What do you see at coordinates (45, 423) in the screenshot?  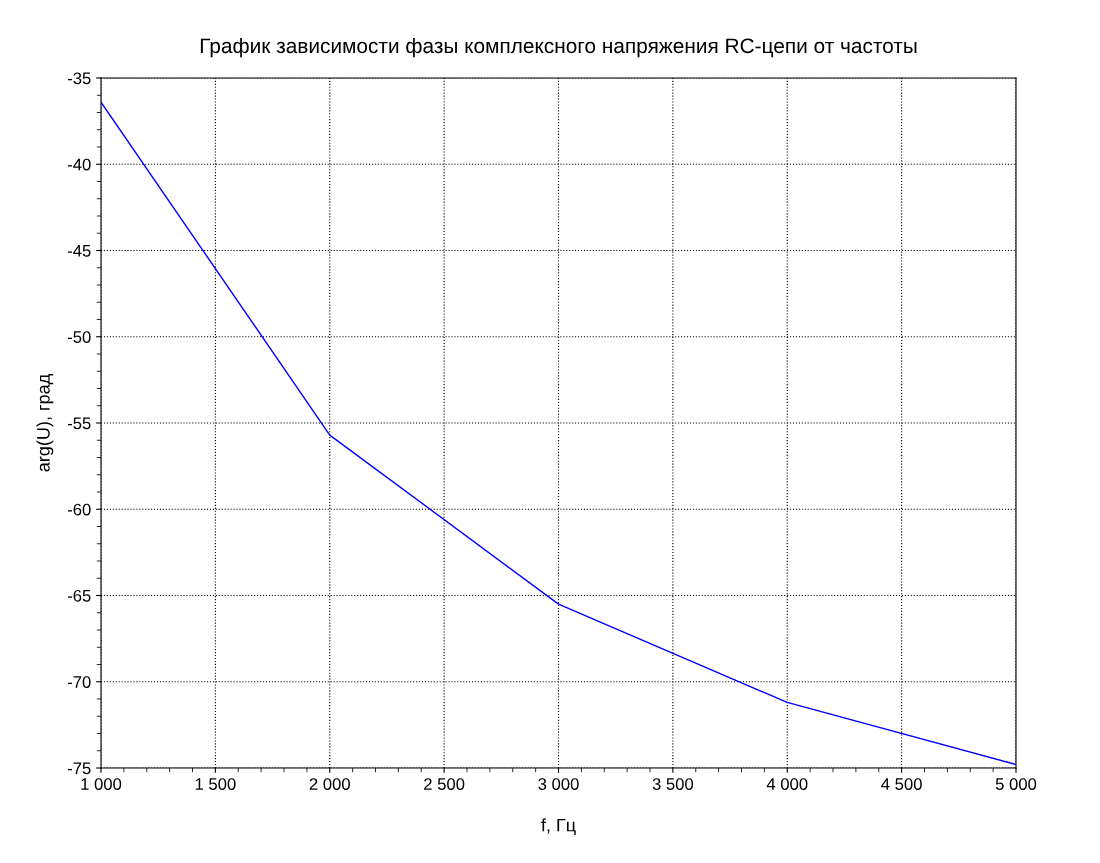 I see `y-axis-title: arg(U), град` at bounding box center [45, 423].